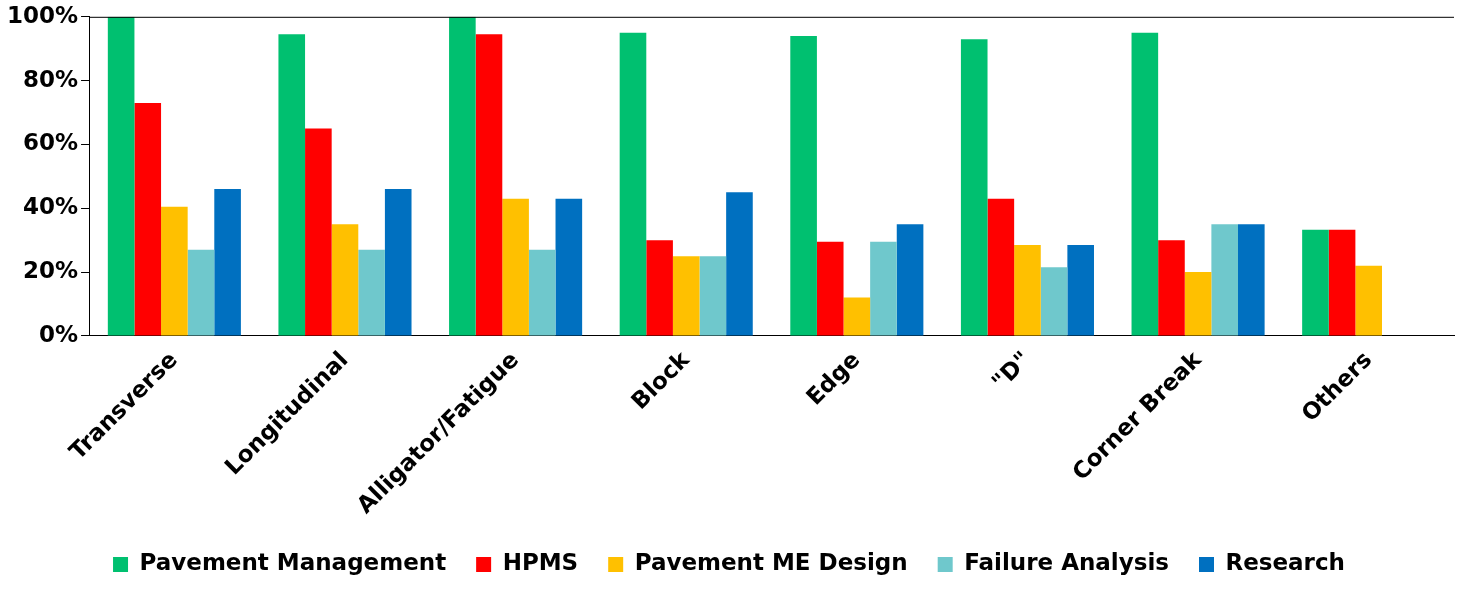  Describe the element at coordinates (58, 333) in the screenshot. I see `y-tick-label: 0%` at that location.